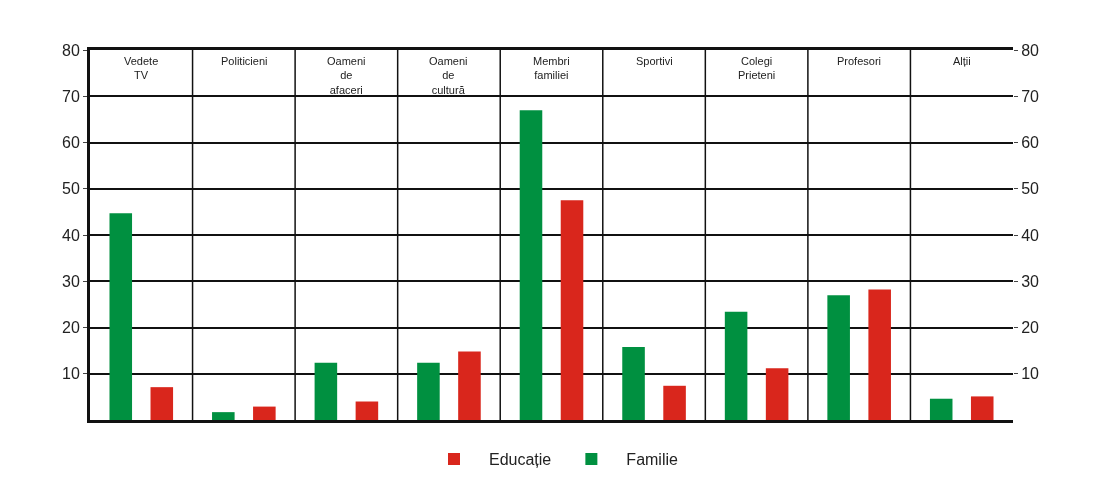  Describe the element at coordinates (1030, 281) in the screenshot. I see `y2-tick-label: 30` at that location.